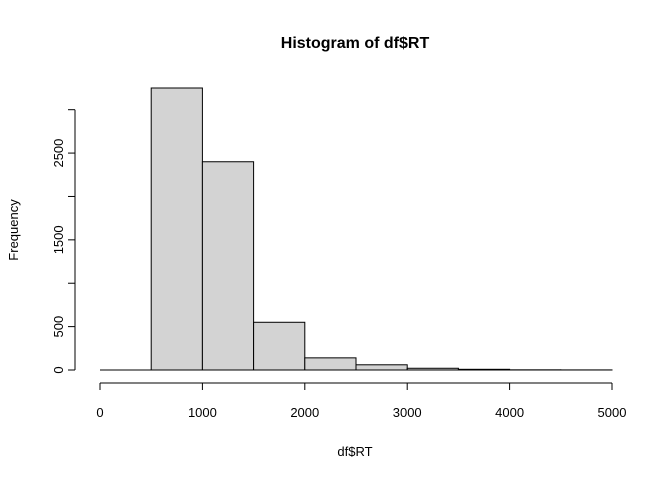 This screenshot has width=672, height=480. I want to click on x-axis: 0 1000 2000 3000 4000 5000, so click(361, 401).